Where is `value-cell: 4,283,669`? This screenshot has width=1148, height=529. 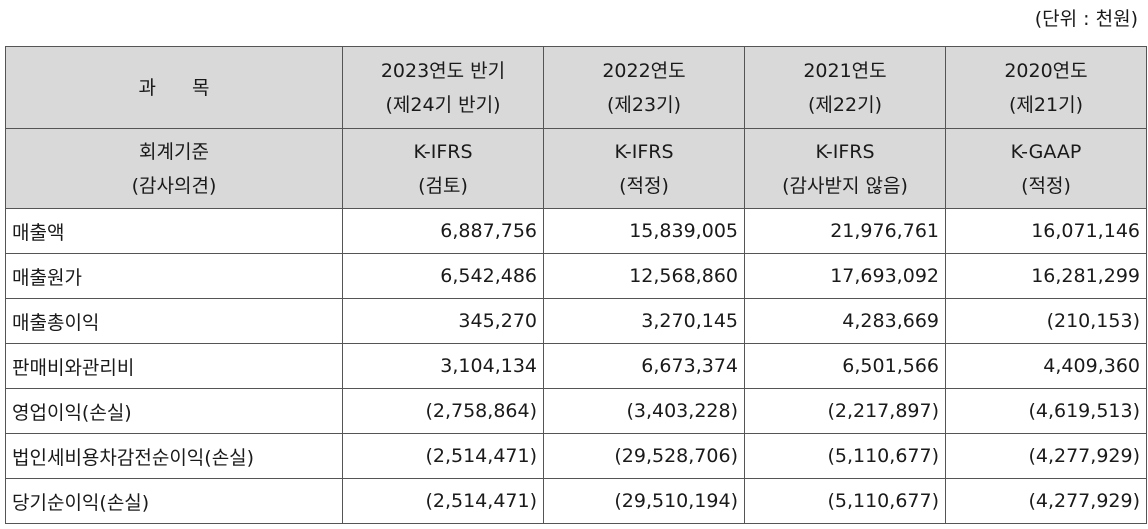
value-cell: 4,283,669 is located at coordinates (845, 321).